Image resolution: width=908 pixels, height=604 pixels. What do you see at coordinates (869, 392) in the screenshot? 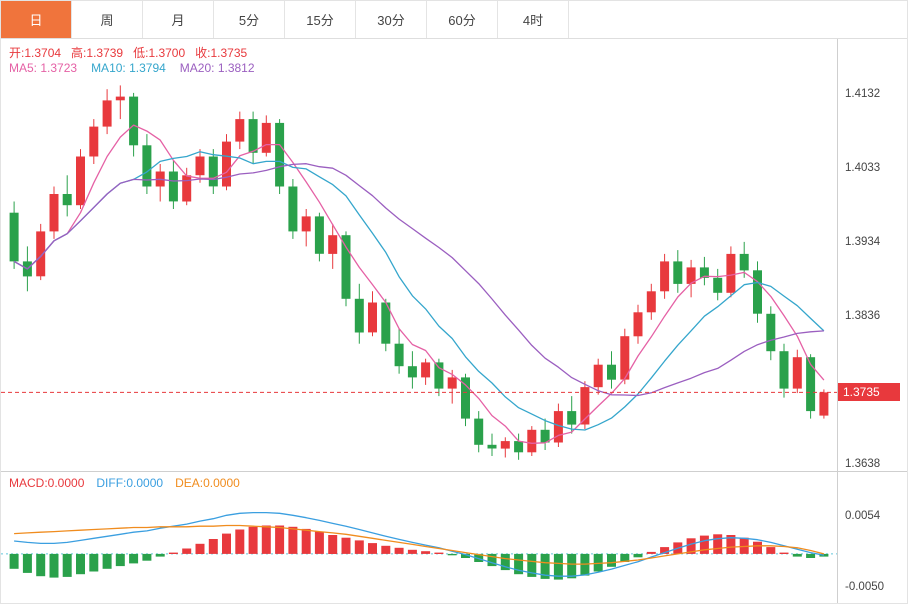
I see `current-price-tag: 1.3735` at bounding box center [869, 392].